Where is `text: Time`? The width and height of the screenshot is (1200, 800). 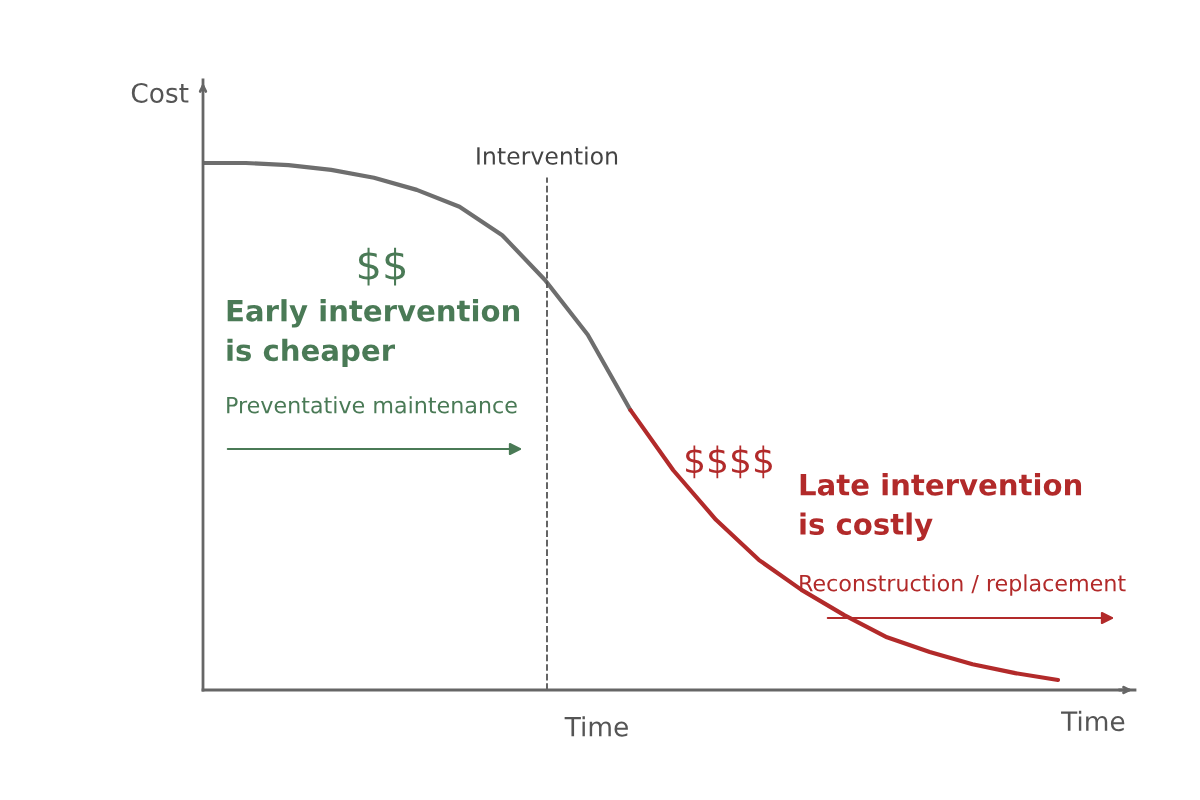
text: Time is located at coordinates (596, 726).